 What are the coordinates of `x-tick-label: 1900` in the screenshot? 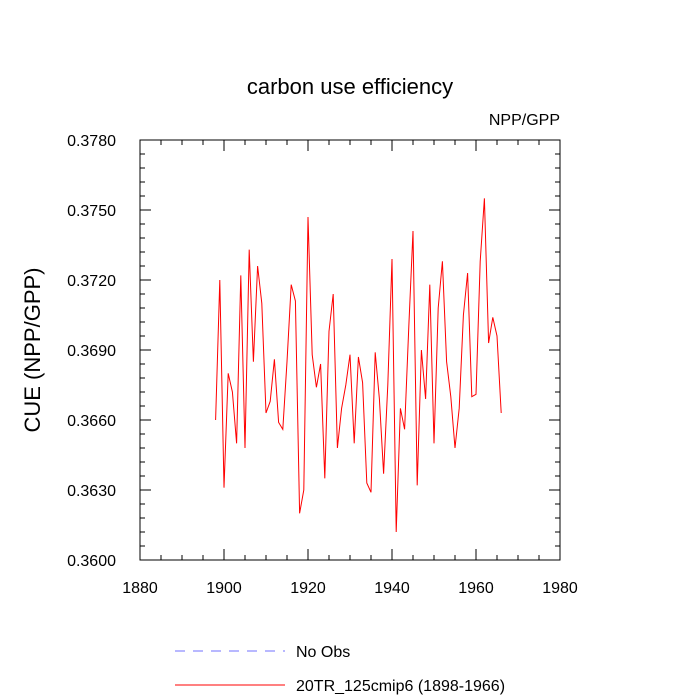 It's located at (224, 588).